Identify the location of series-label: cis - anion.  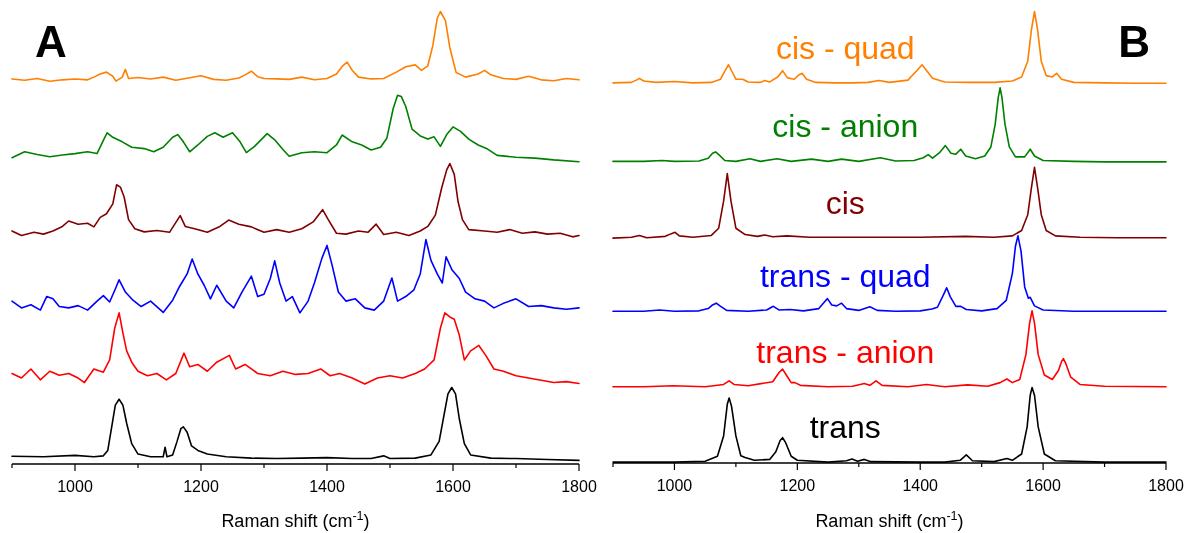
(845, 126).